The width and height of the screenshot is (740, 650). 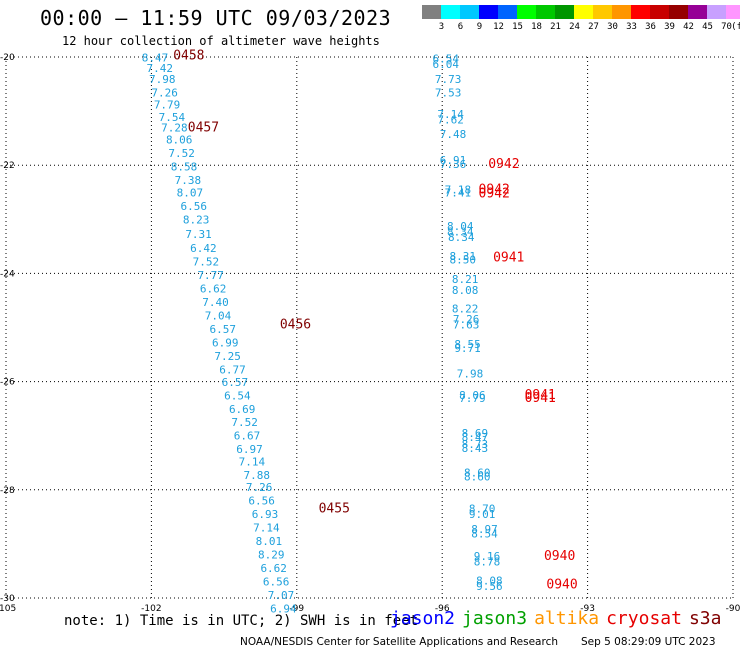 What do you see at coordinates (484, 533) in the screenshot?
I see `wave-height-value: 8.54` at bounding box center [484, 533].